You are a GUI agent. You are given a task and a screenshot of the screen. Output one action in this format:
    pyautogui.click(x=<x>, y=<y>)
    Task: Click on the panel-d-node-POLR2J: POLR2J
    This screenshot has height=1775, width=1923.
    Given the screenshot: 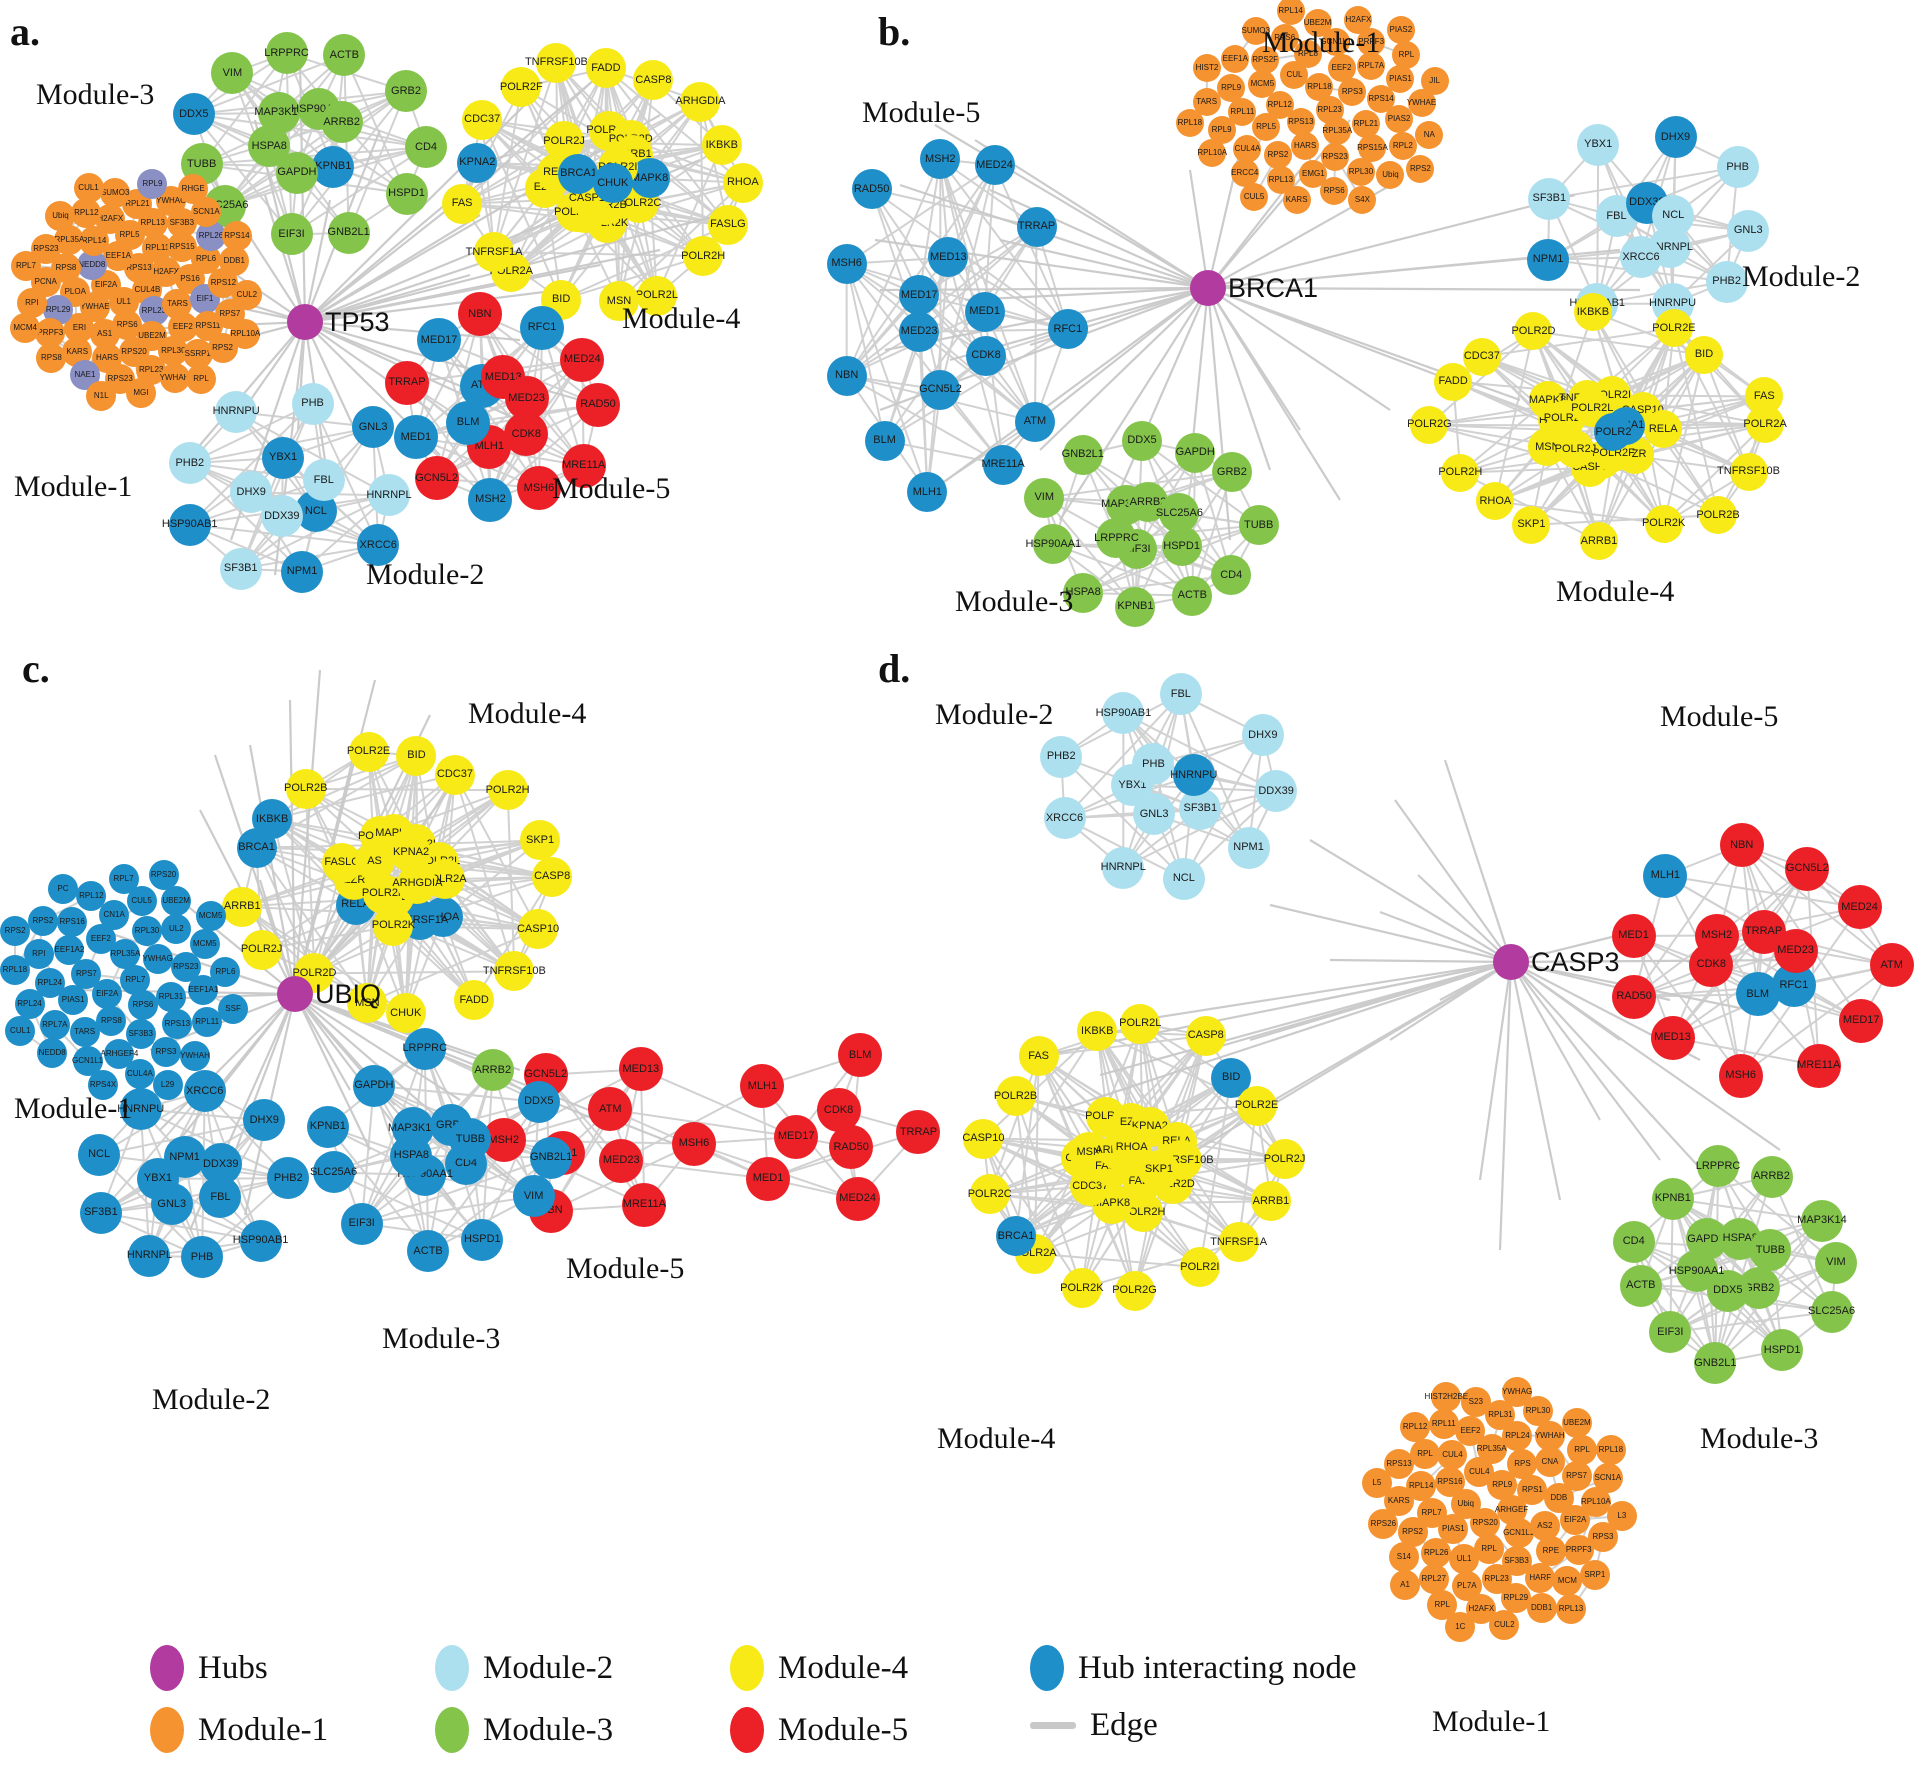 What is the action you would take?
    pyautogui.click(x=1284, y=1159)
    